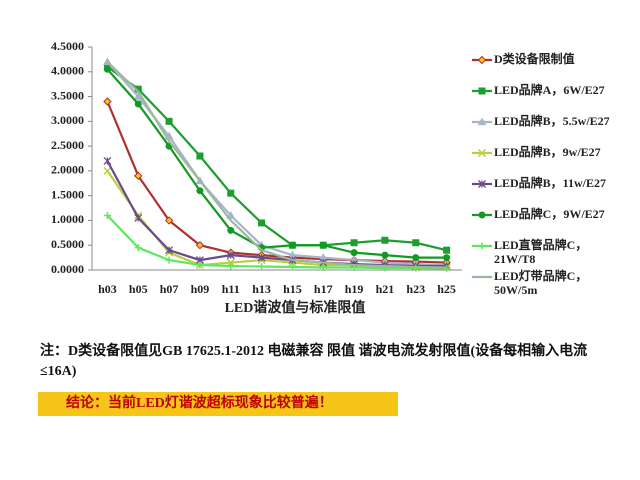  Describe the element at coordinates (545, 160) in the screenshot. I see `legend-item: LED品牌B，9w/E27` at that location.